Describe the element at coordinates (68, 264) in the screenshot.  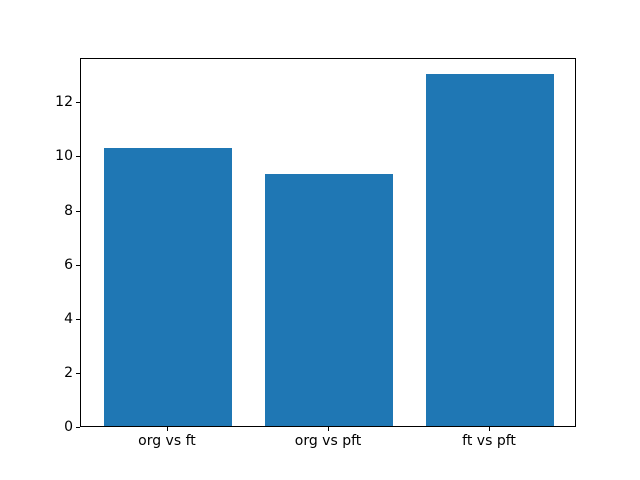
I see `y-tick-label: 6` at that location.